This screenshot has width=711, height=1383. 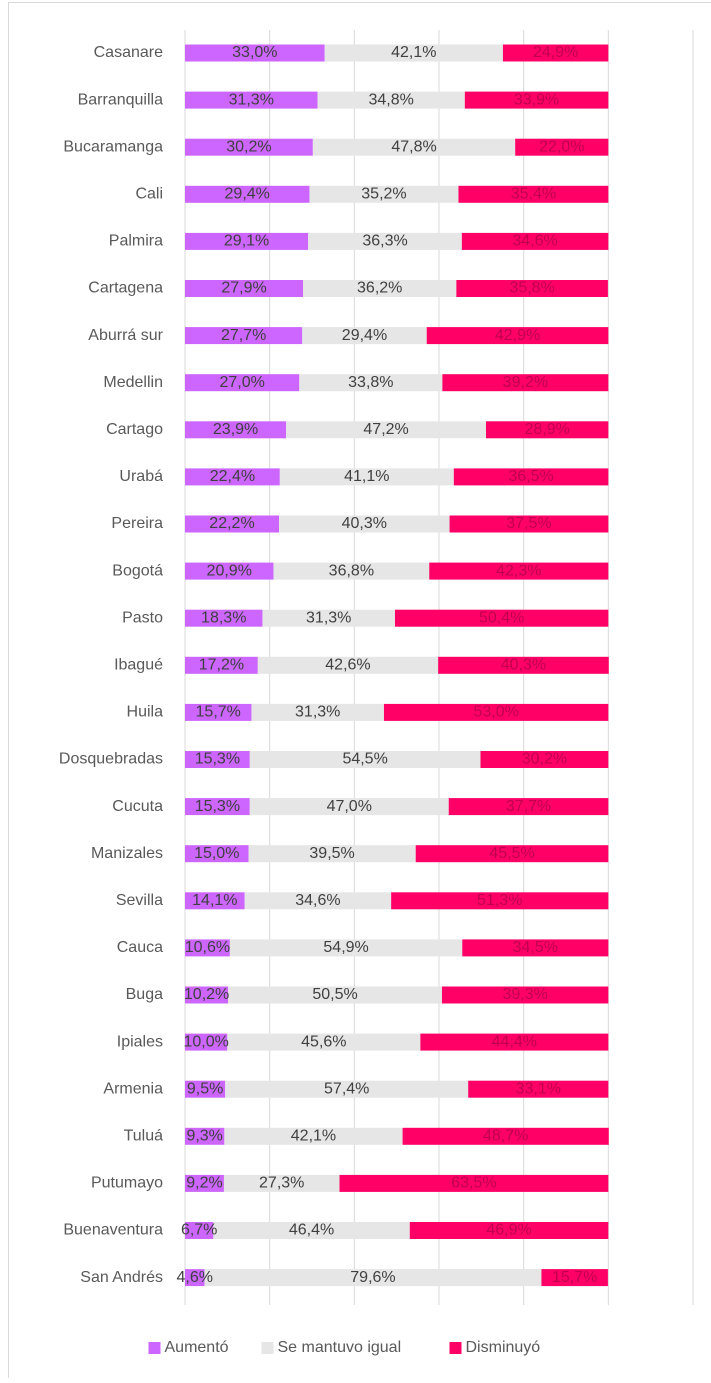 I want to click on y-tick-label: Cartago, so click(x=134, y=429).